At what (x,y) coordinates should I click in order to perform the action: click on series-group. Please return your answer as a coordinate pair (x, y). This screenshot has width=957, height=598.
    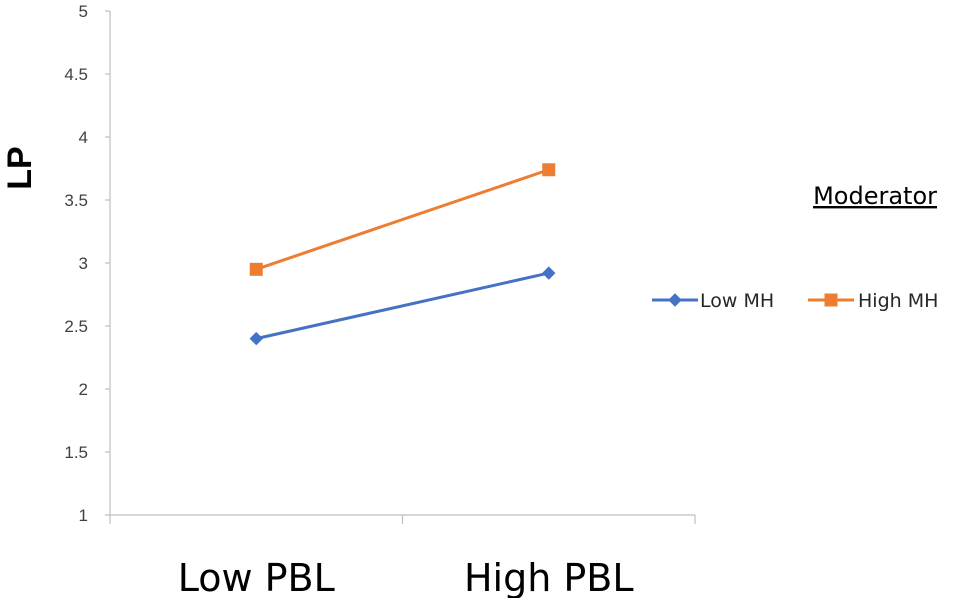
    Looking at the image, I should click on (402, 254).